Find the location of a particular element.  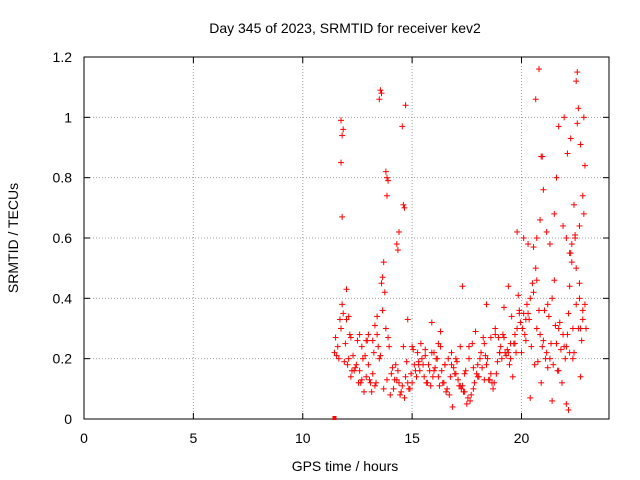

x-tick-label: 0 is located at coordinates (84, 438).